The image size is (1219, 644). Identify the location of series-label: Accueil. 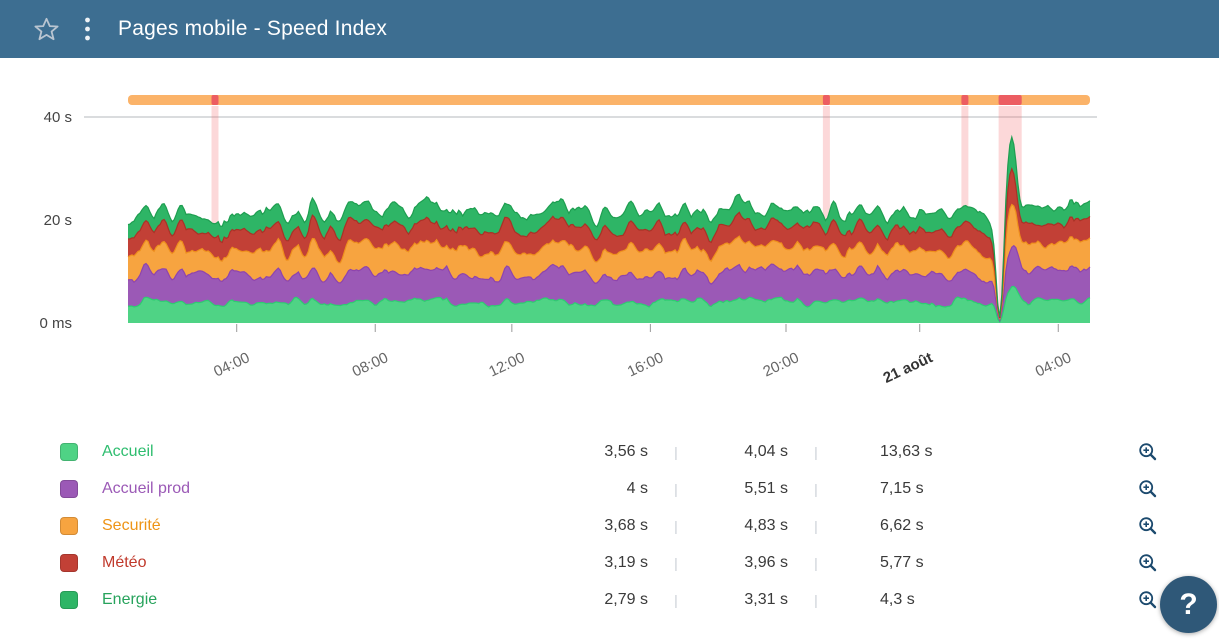
(128, 451).